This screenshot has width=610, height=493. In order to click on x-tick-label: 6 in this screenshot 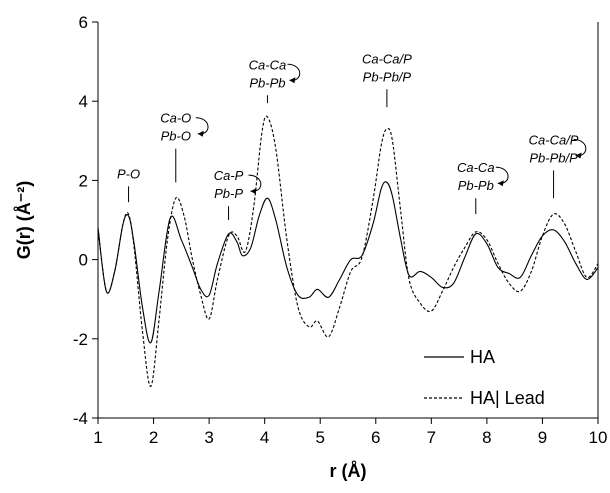, I will do `click(375, 437)`.